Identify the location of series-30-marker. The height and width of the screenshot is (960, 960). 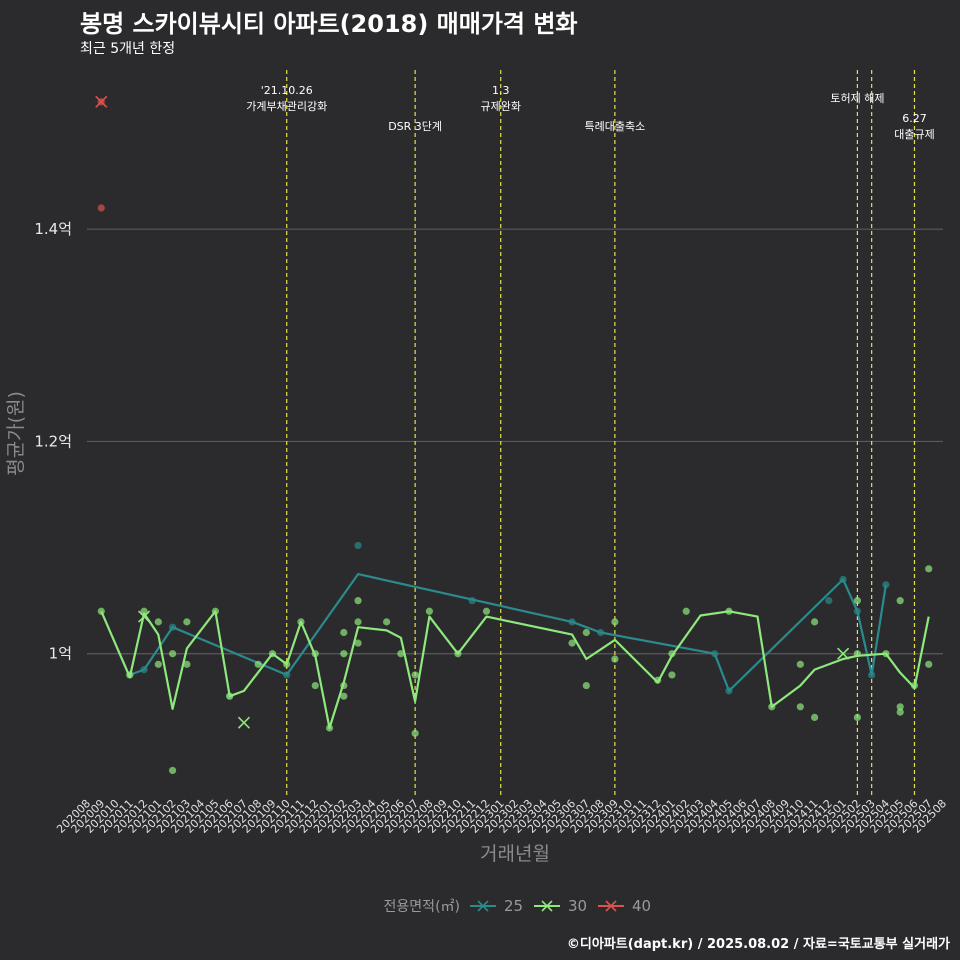
(243, 722).